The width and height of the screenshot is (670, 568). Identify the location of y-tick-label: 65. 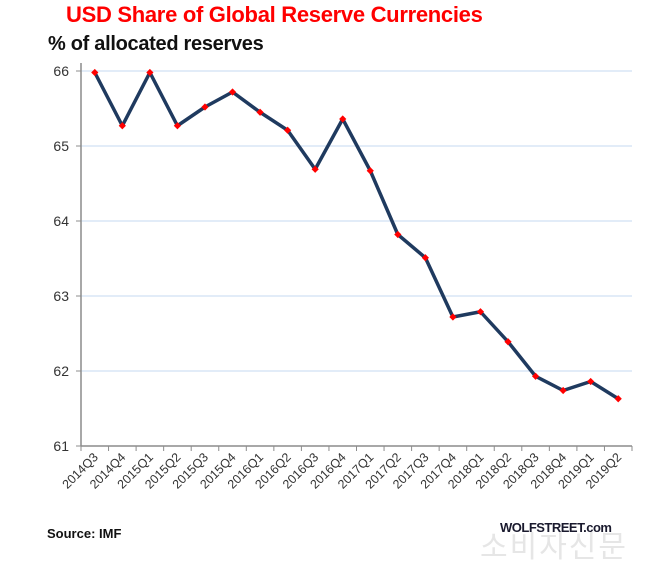
(61, 146).